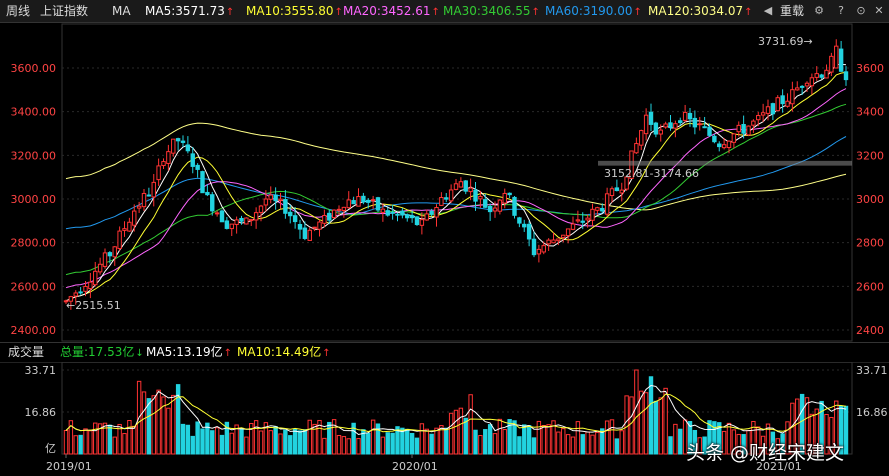  Describe the element at coordinates (18, 11) in the screenshot. I see `period-label: 周线` at that location.